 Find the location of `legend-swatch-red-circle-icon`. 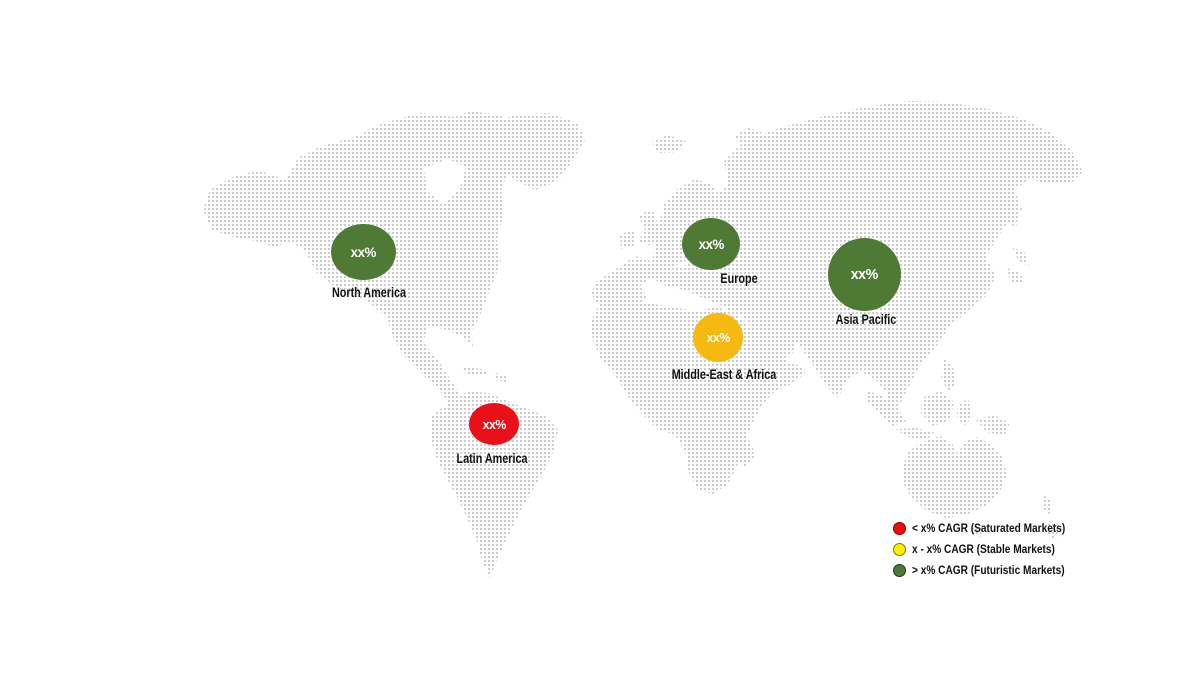

legend-swatch-red-circle-icon is located at coordinates (899, 528).